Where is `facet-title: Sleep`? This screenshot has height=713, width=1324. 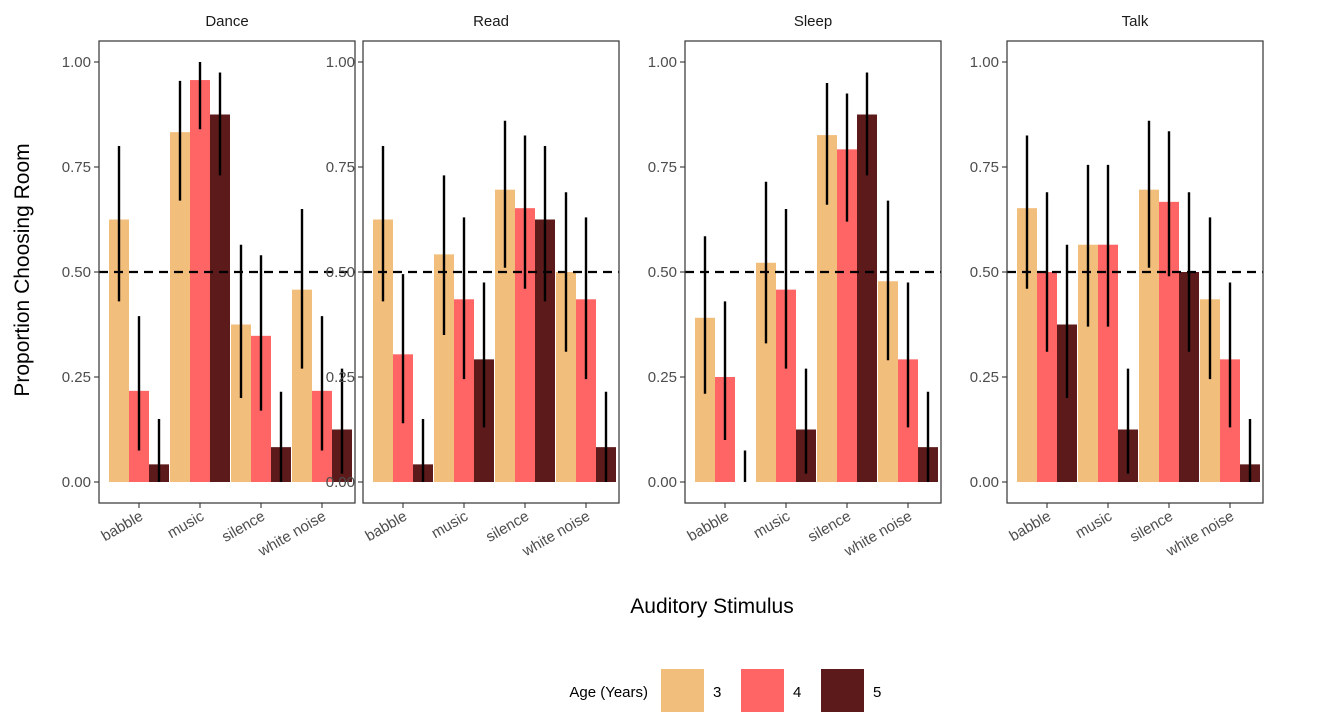 facet-title: Sleep is located at coordinates (813, 21).